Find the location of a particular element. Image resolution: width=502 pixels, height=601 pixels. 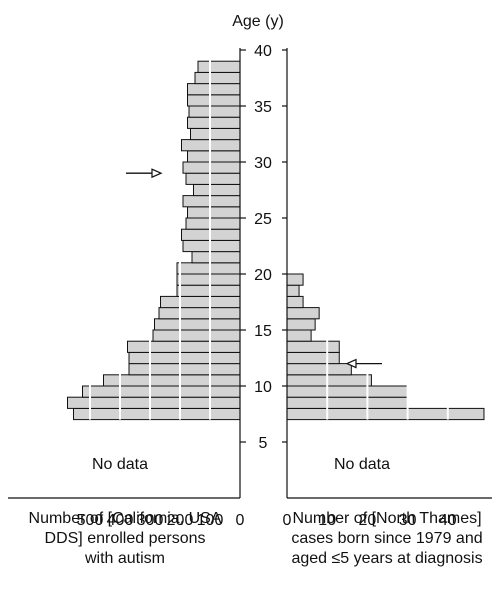

right-x-tick-label-0: 0 is located at coordinates (287, 520).